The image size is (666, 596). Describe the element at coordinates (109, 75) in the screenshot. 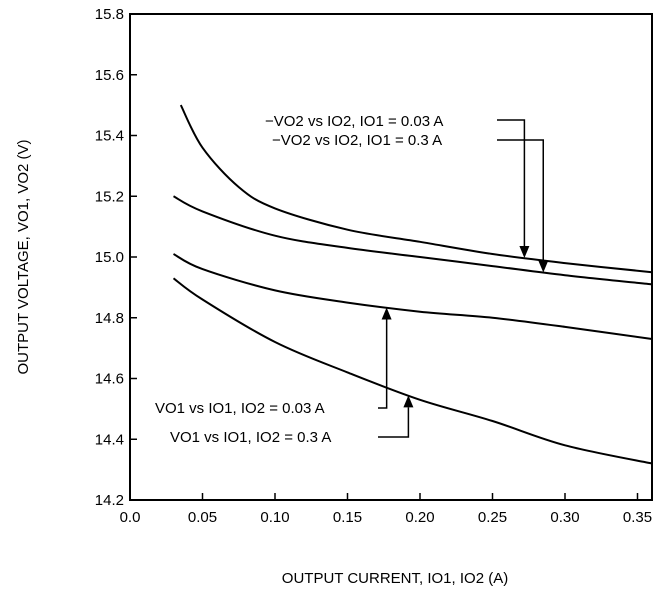

I see `y-tick-label: 15.6` at that location.